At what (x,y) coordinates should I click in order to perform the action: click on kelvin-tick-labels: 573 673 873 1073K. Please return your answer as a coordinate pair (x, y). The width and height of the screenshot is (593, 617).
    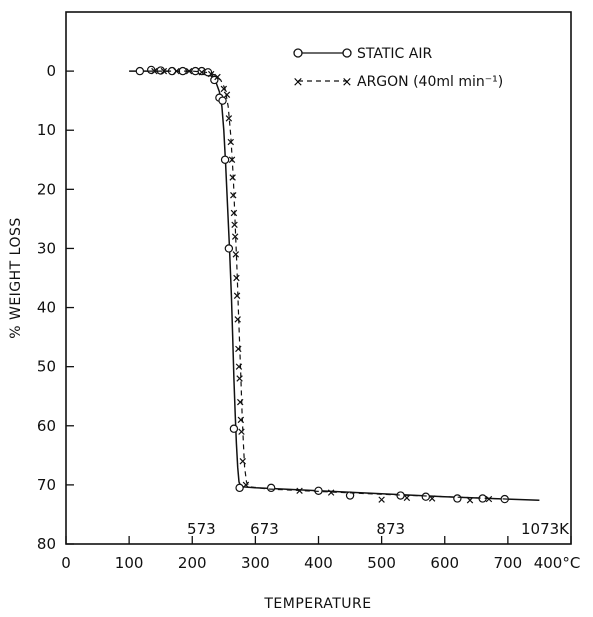
    Looking at the image, I should click on (378, 529).